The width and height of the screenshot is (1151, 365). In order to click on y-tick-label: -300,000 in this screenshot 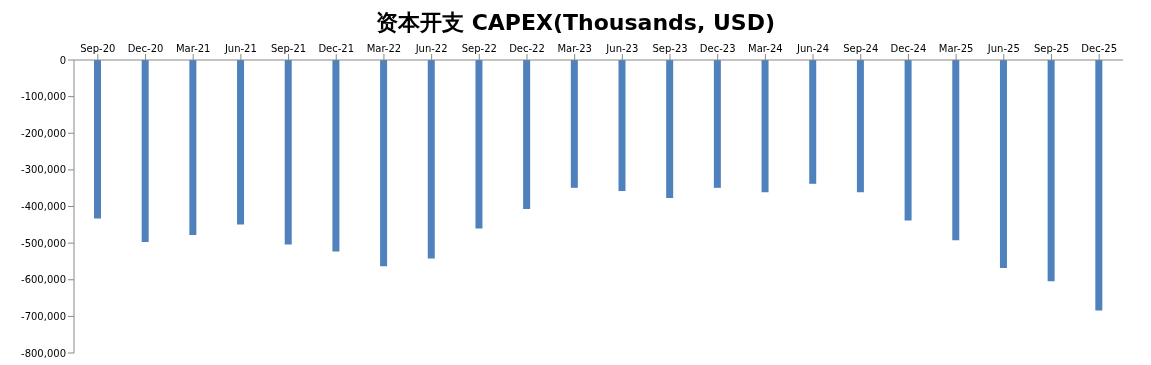, I will do `click(43, 170)`.